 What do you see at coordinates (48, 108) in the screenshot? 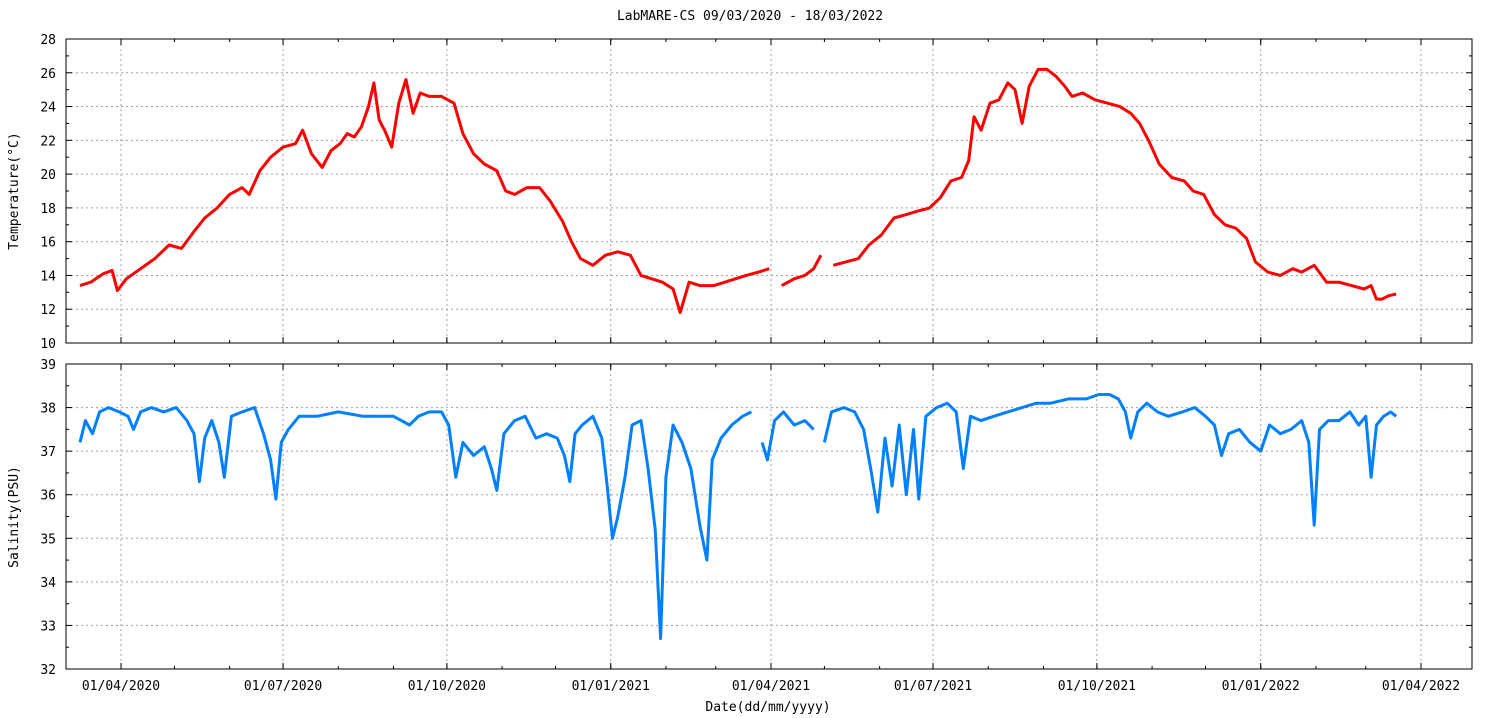
I see `temperature-y-tick-label: 24` at bounding box center [48, 108].